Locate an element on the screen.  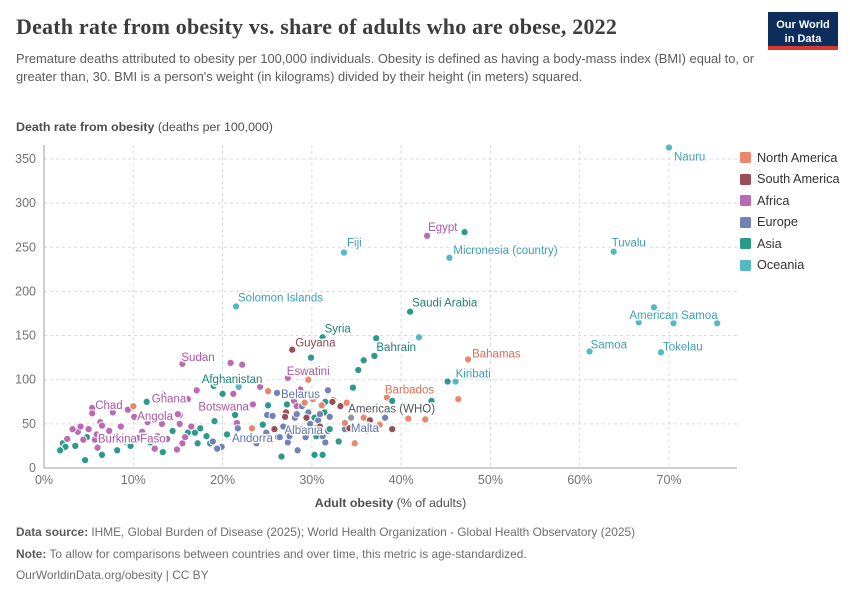
data-point-tuvalu is located at coordinates (613, 251).